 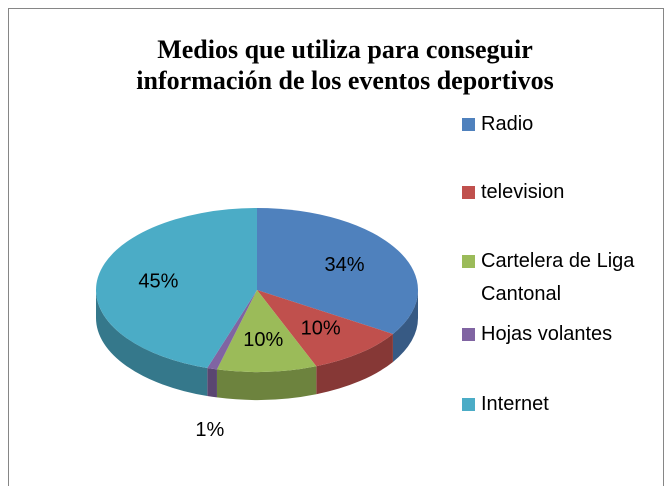 I want to click on legend-item: Hojas volantes, so click(x=562, y=334).